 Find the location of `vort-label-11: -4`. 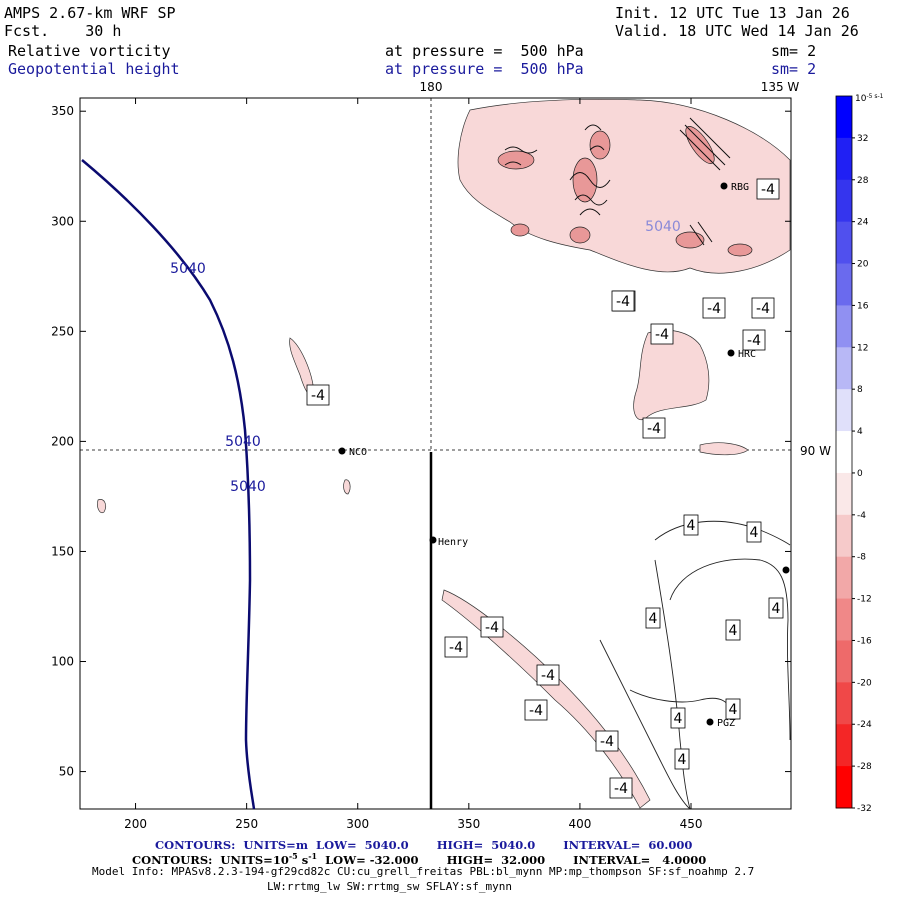

vort-label-11: -4 is located at coordinates (536, 711).